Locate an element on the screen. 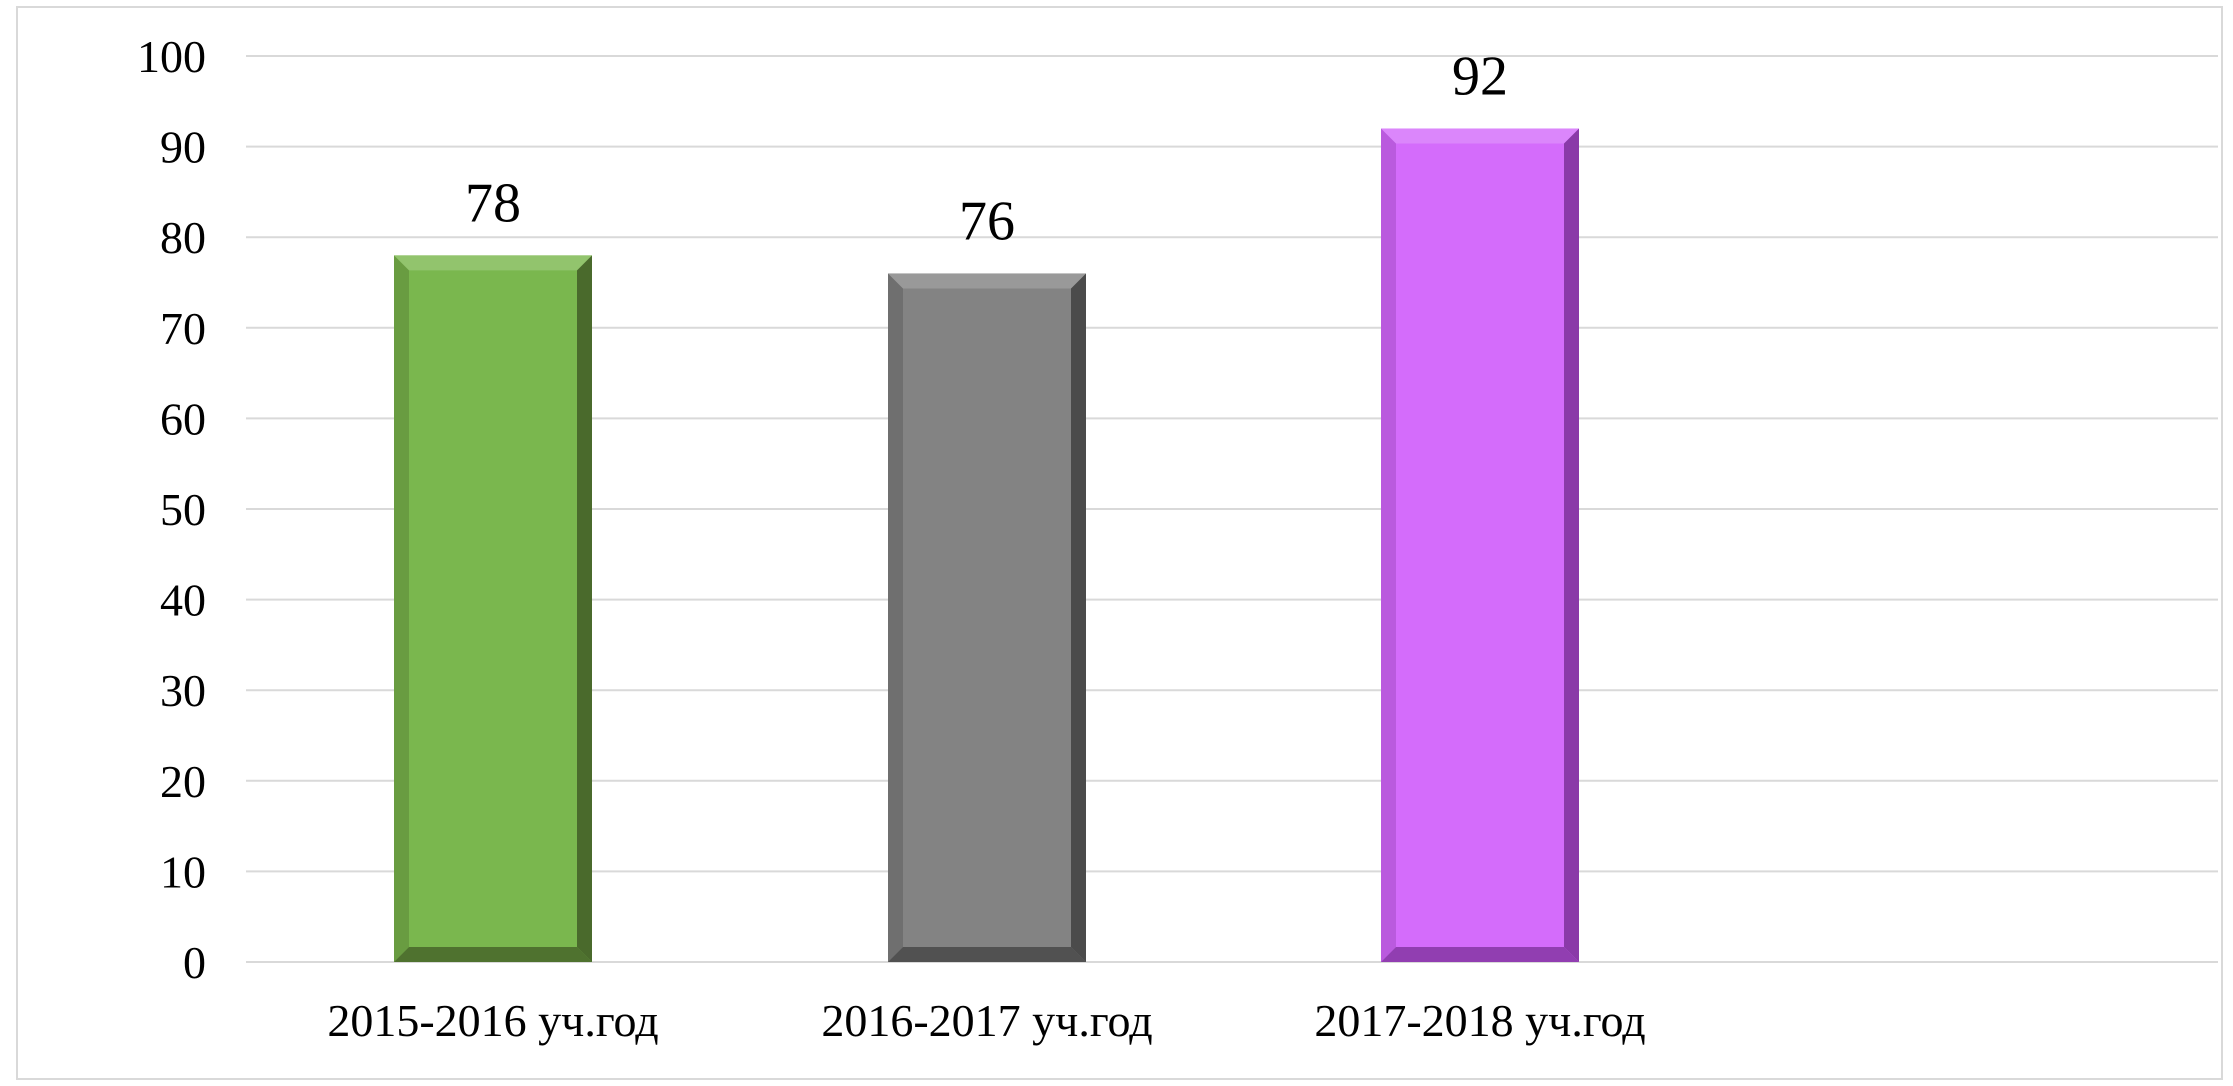  x-category-label: 2015-2016 уч.год is located at coordinates (492, 1020).